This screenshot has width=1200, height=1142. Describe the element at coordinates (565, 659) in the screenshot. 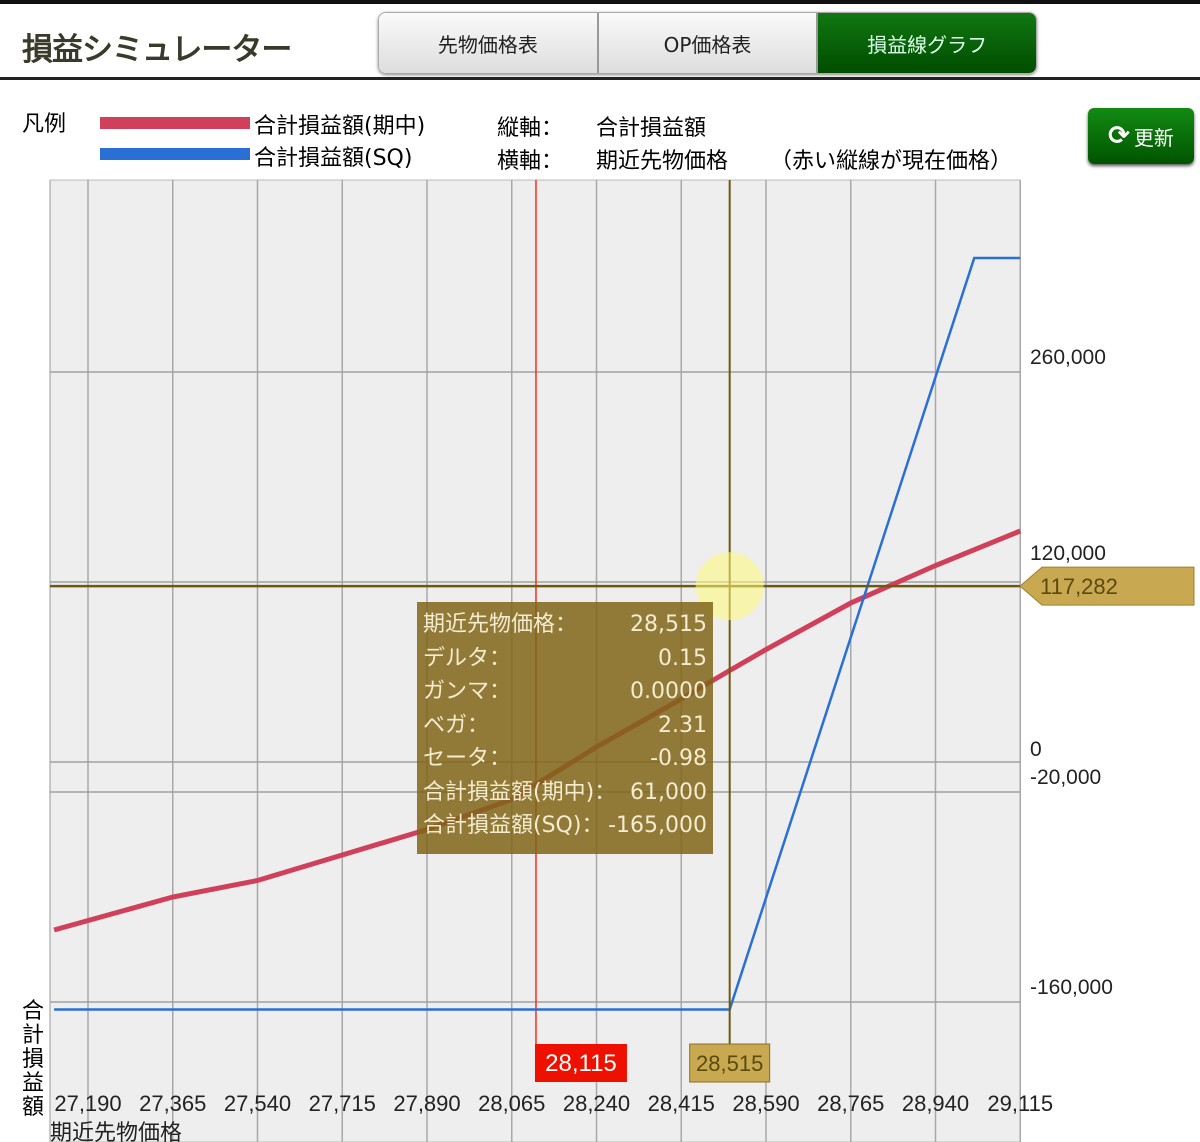

I see `tooltip-row: デルタ： 0.15` at that location.